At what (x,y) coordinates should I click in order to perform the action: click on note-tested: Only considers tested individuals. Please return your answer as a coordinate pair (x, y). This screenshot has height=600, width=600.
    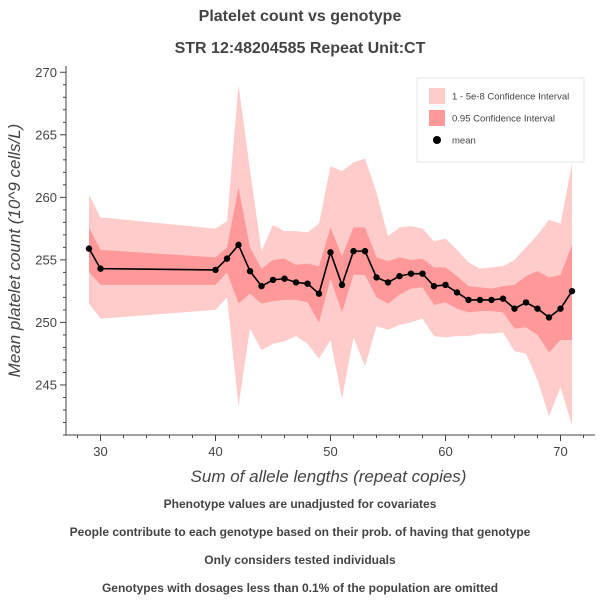
    Looking at the image, I should click on (300, 560).